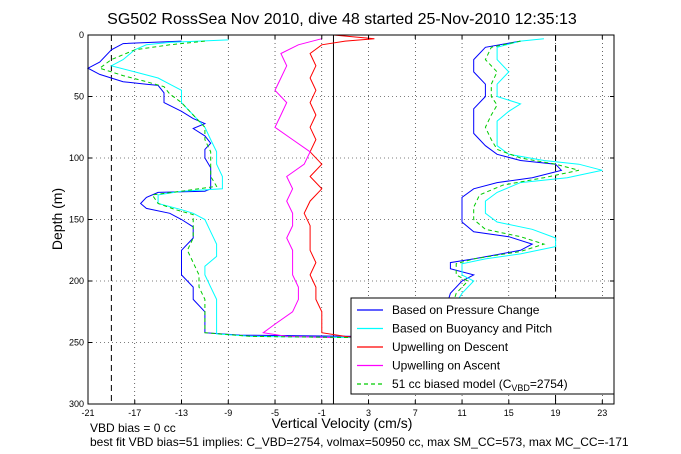 The width and height of the screenshot is (681, 454). Describe the element at coordinates (133, 428) in the screenshot. I see `footer-vbd-bias: VBD bias = 0 cc` at that location.